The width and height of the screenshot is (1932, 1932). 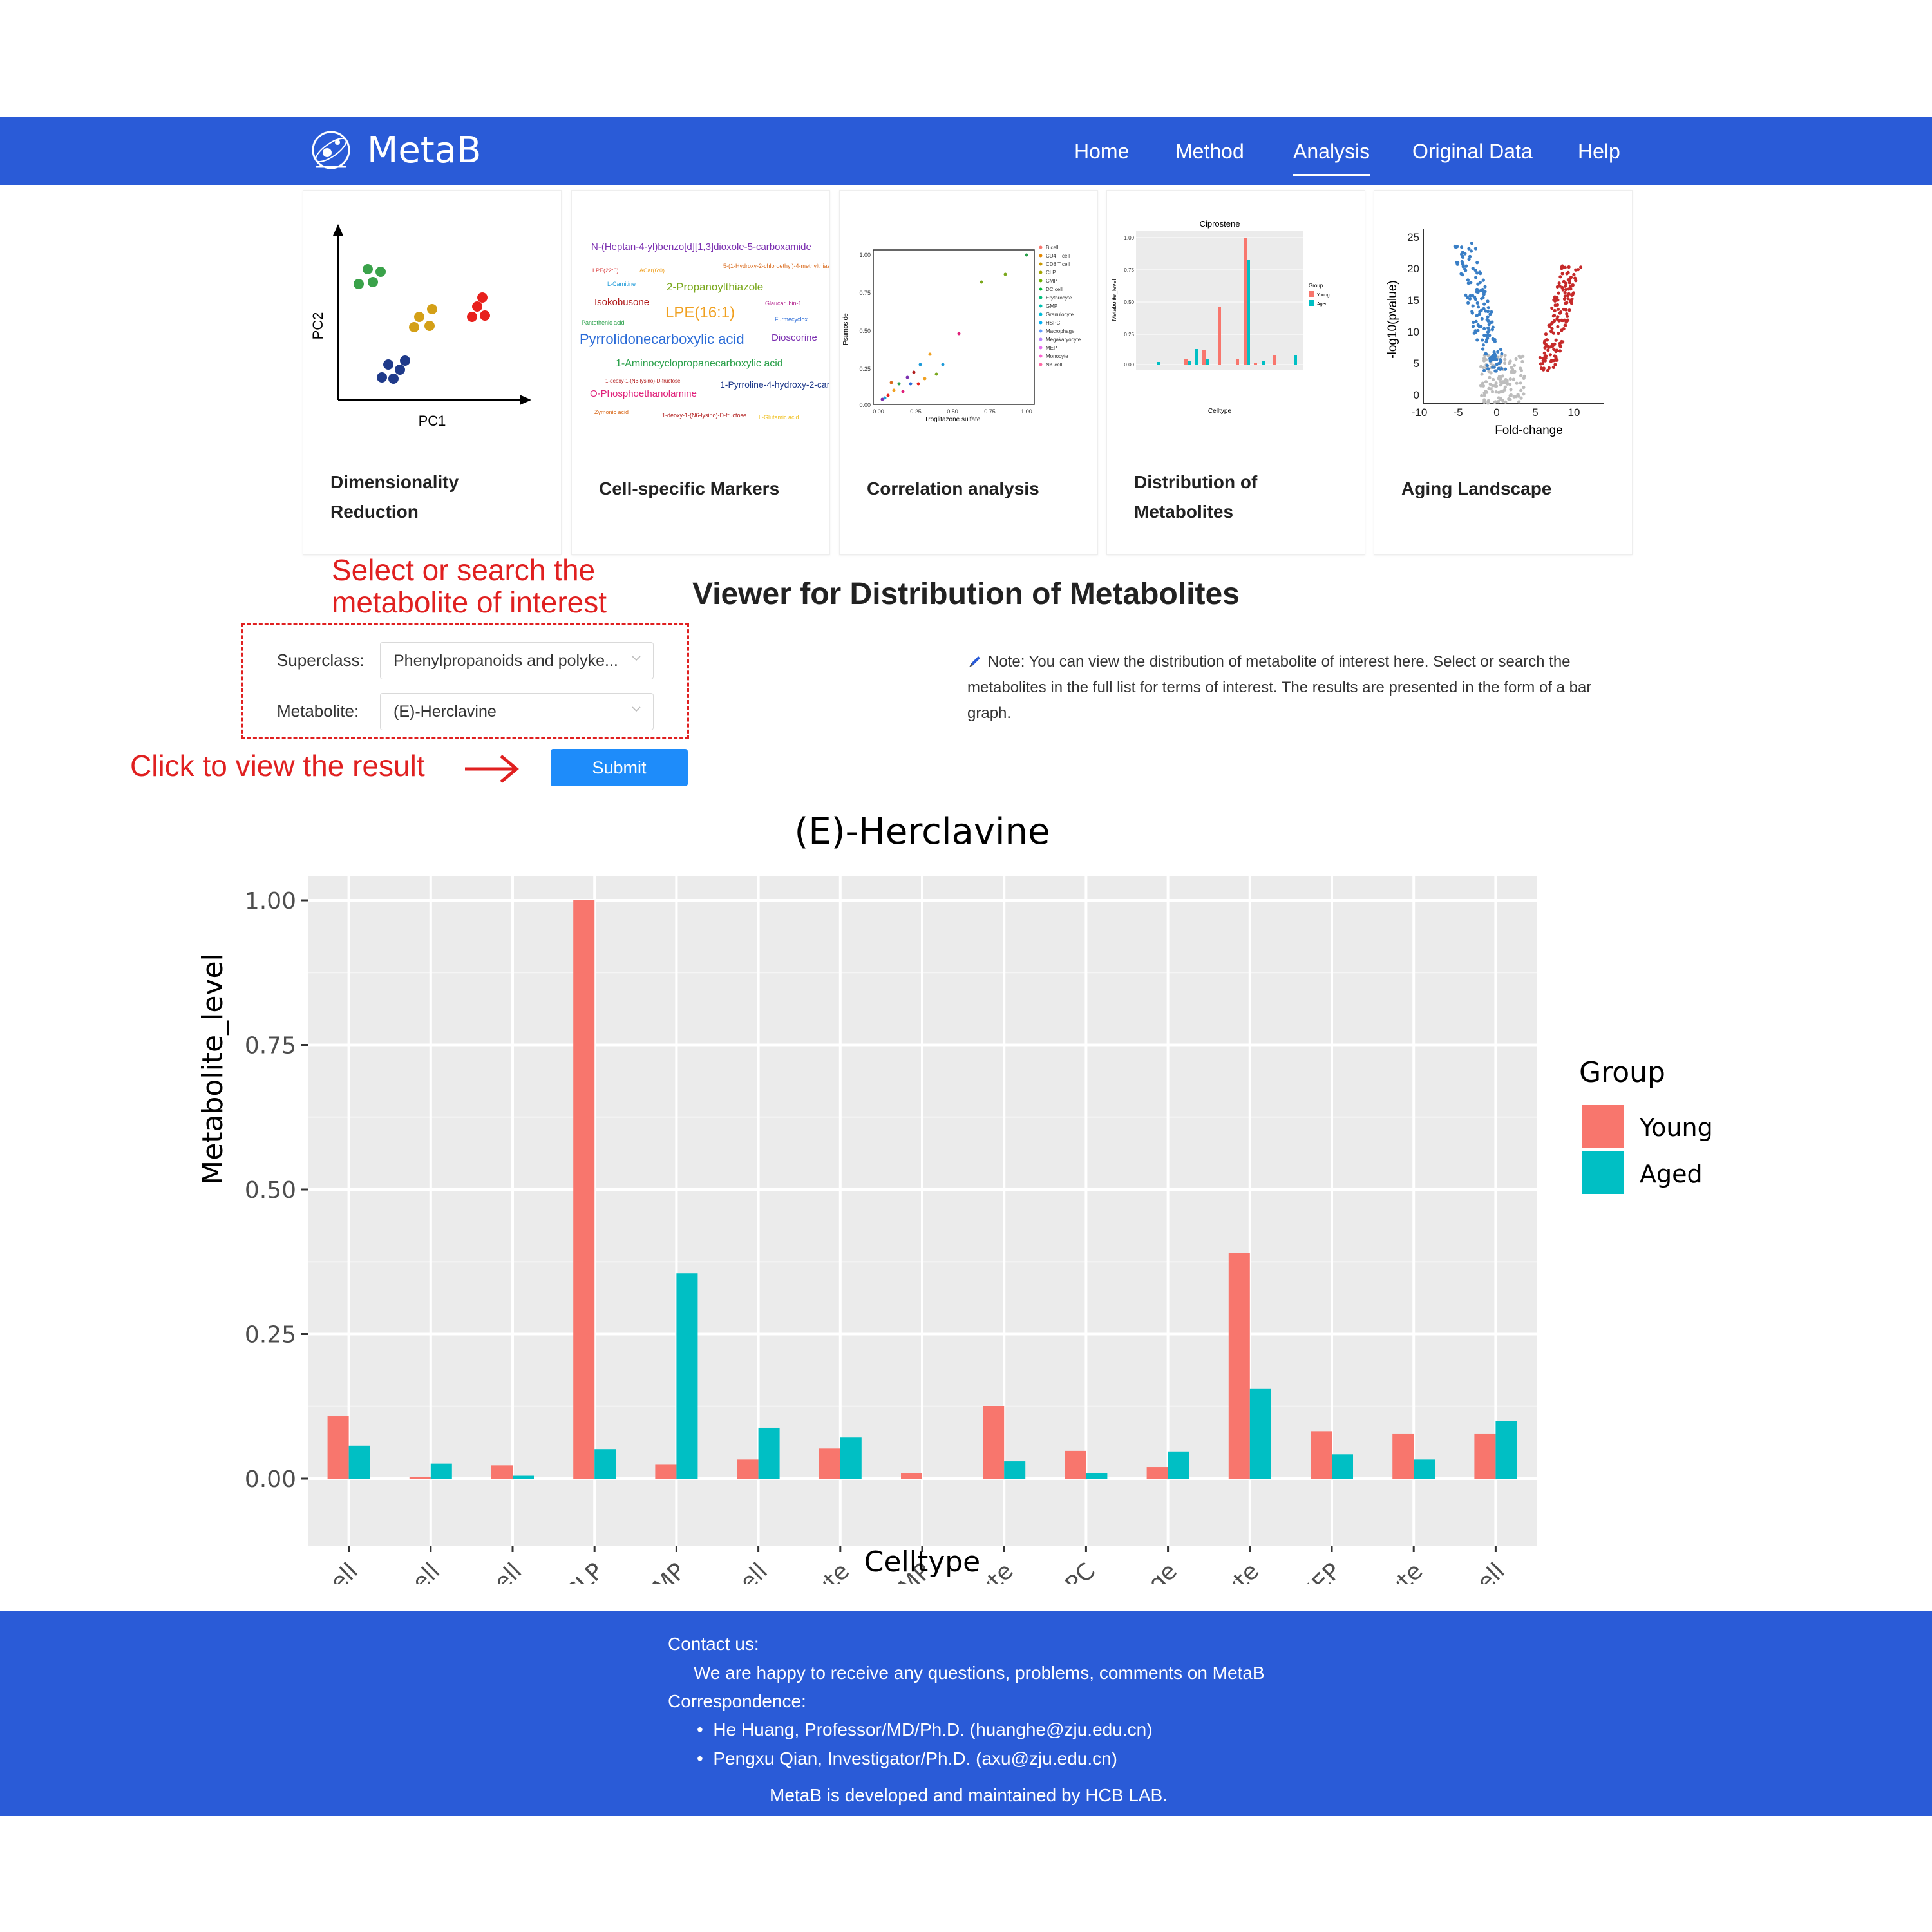 I want to click on y-tick-label: 0.00, so click(x=270, y=1479).